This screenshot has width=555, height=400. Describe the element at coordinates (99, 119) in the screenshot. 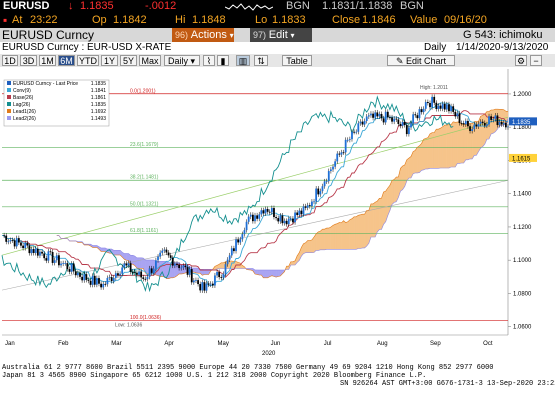

I see `legend-value-5: 1.1493` at that location.